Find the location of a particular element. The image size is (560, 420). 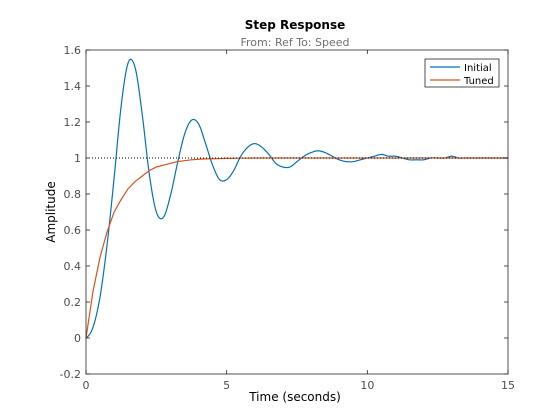

legend-label-initial: Initial is located at coordinates (478, 68).